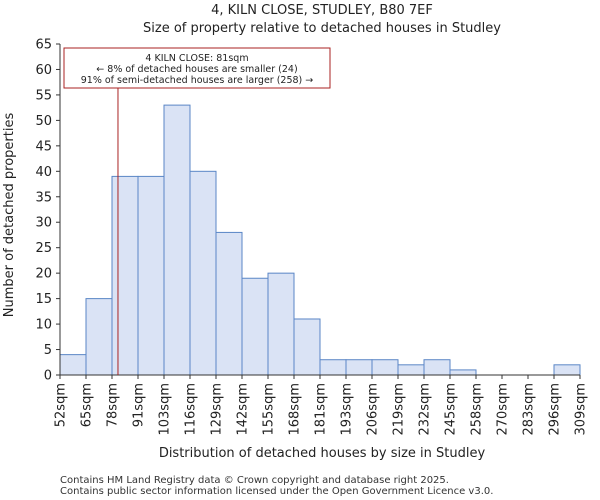  I want to click on x-tick-label: 155sqm, so click(269, 409).